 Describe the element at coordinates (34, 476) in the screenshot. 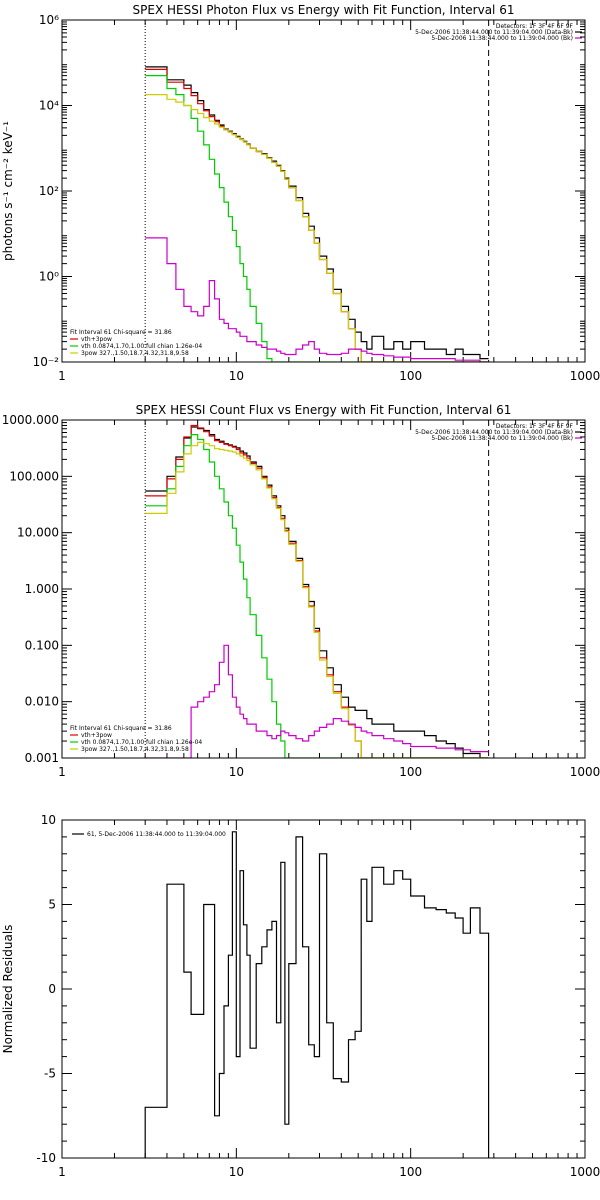

I see `y-tick-label: 100.000` at that location.